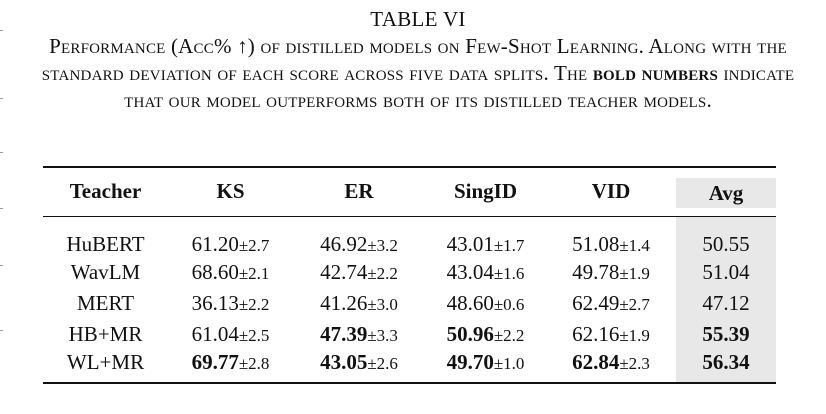 The height and width of the screenshot is (414, 826). Describe the element at coordinates (596, 361) in the screenshot. I see `score-value: 62.84` at that location.